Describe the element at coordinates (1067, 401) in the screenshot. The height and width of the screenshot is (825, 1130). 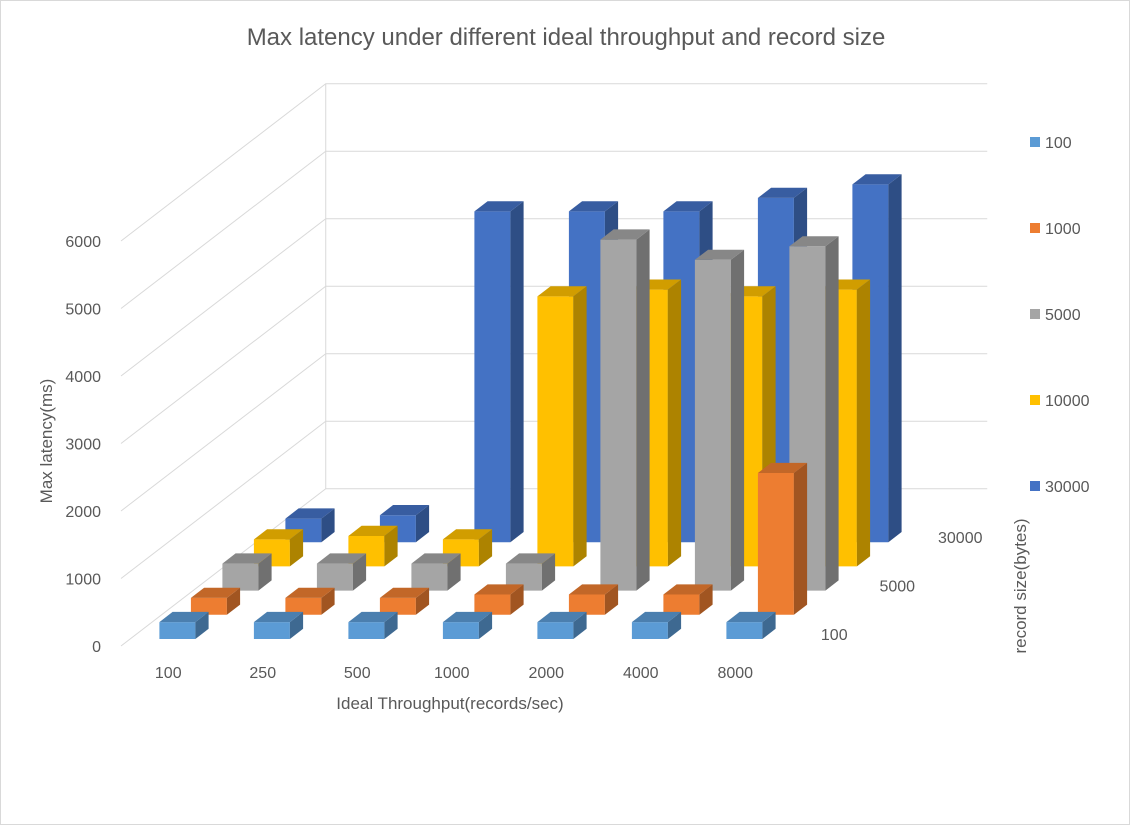
I see `legend-label: 10000` at that location.